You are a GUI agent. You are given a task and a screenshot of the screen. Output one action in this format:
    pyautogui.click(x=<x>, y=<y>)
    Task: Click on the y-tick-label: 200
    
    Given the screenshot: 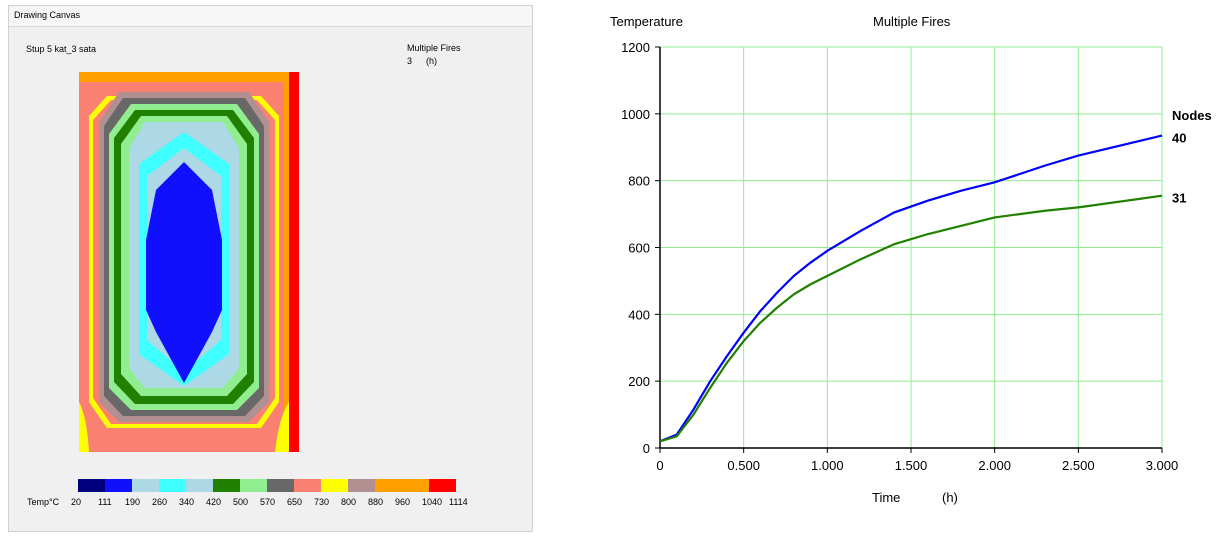 What is the action you would take?
    pyautogui.click(x=639, y=381)
    